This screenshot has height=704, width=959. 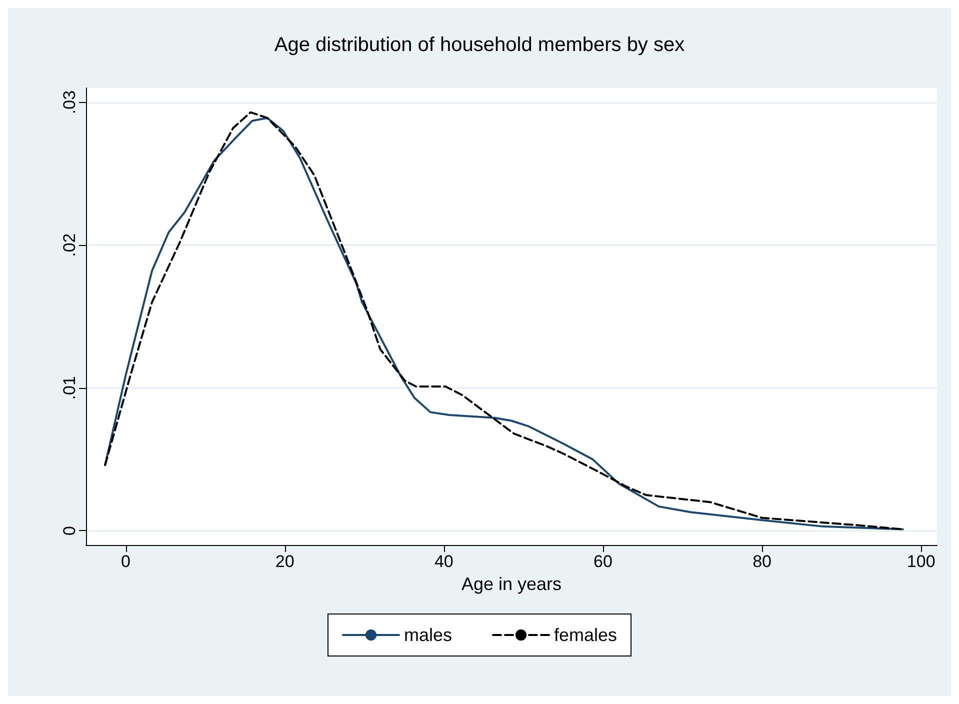 What do you see at coordinates (69, 102) in the screenshot?
I see `y-tick-label: .03` at bounding box center [69, 102].